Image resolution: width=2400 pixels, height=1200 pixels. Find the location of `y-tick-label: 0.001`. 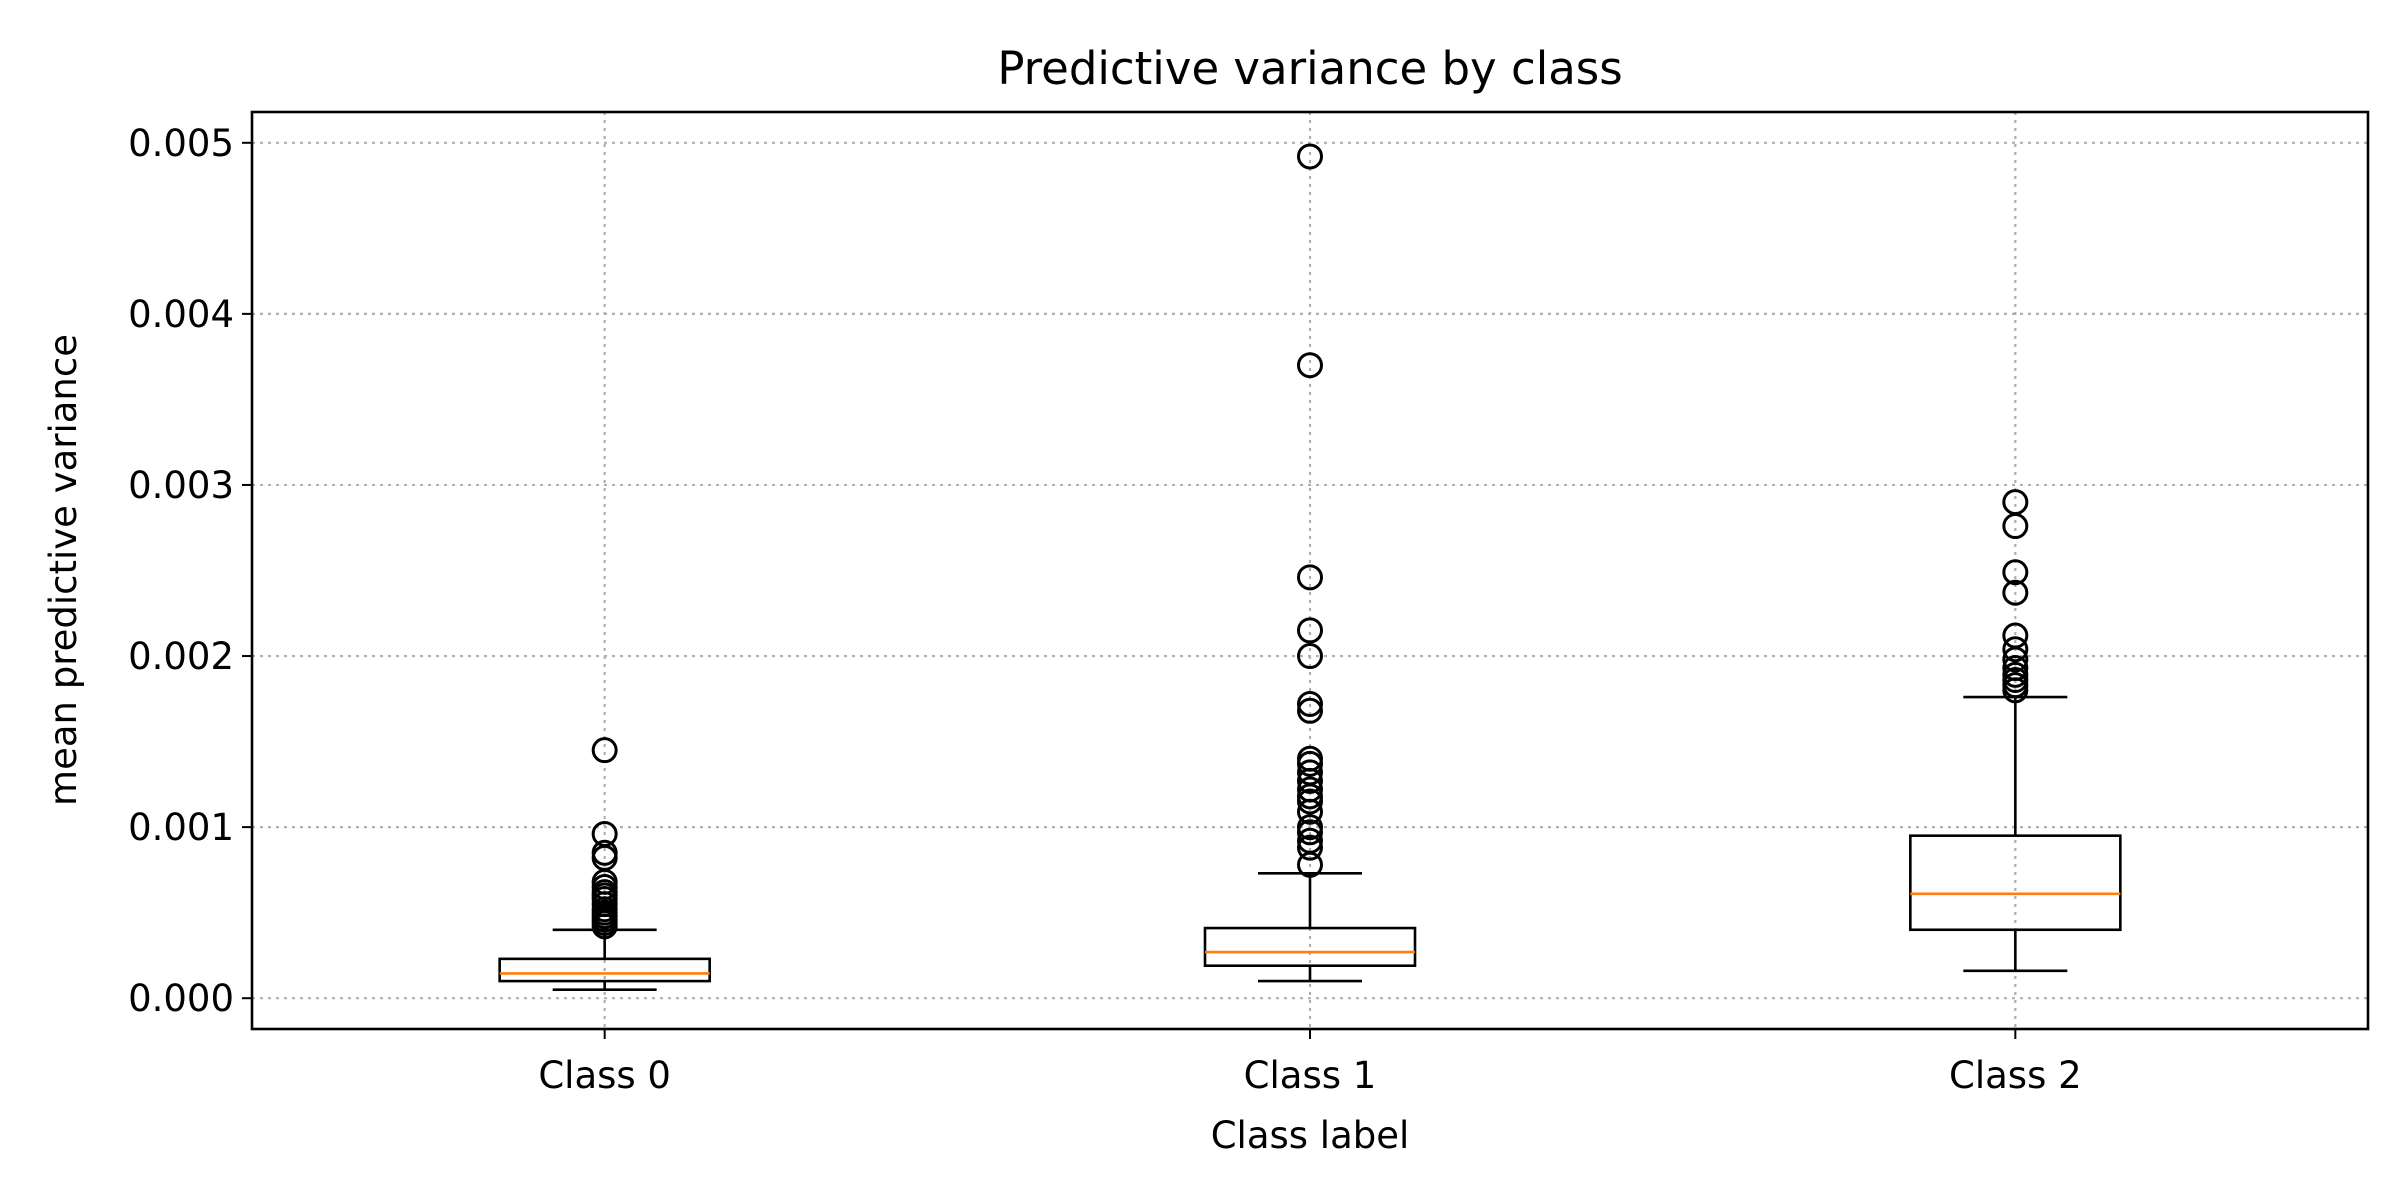

y-tick-label: 0.001 is located at coordinates (181, 827).